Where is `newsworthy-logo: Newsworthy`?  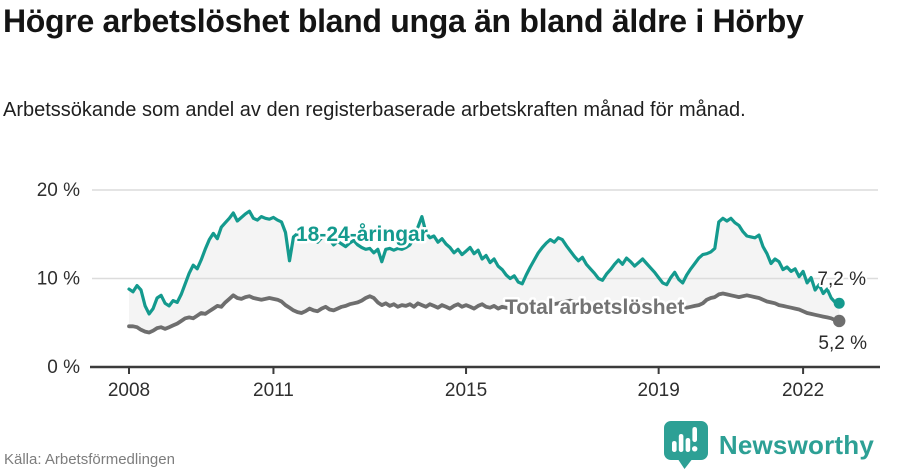
newsworthy-logo: Newsworthy is located at coordinates (768, 445).